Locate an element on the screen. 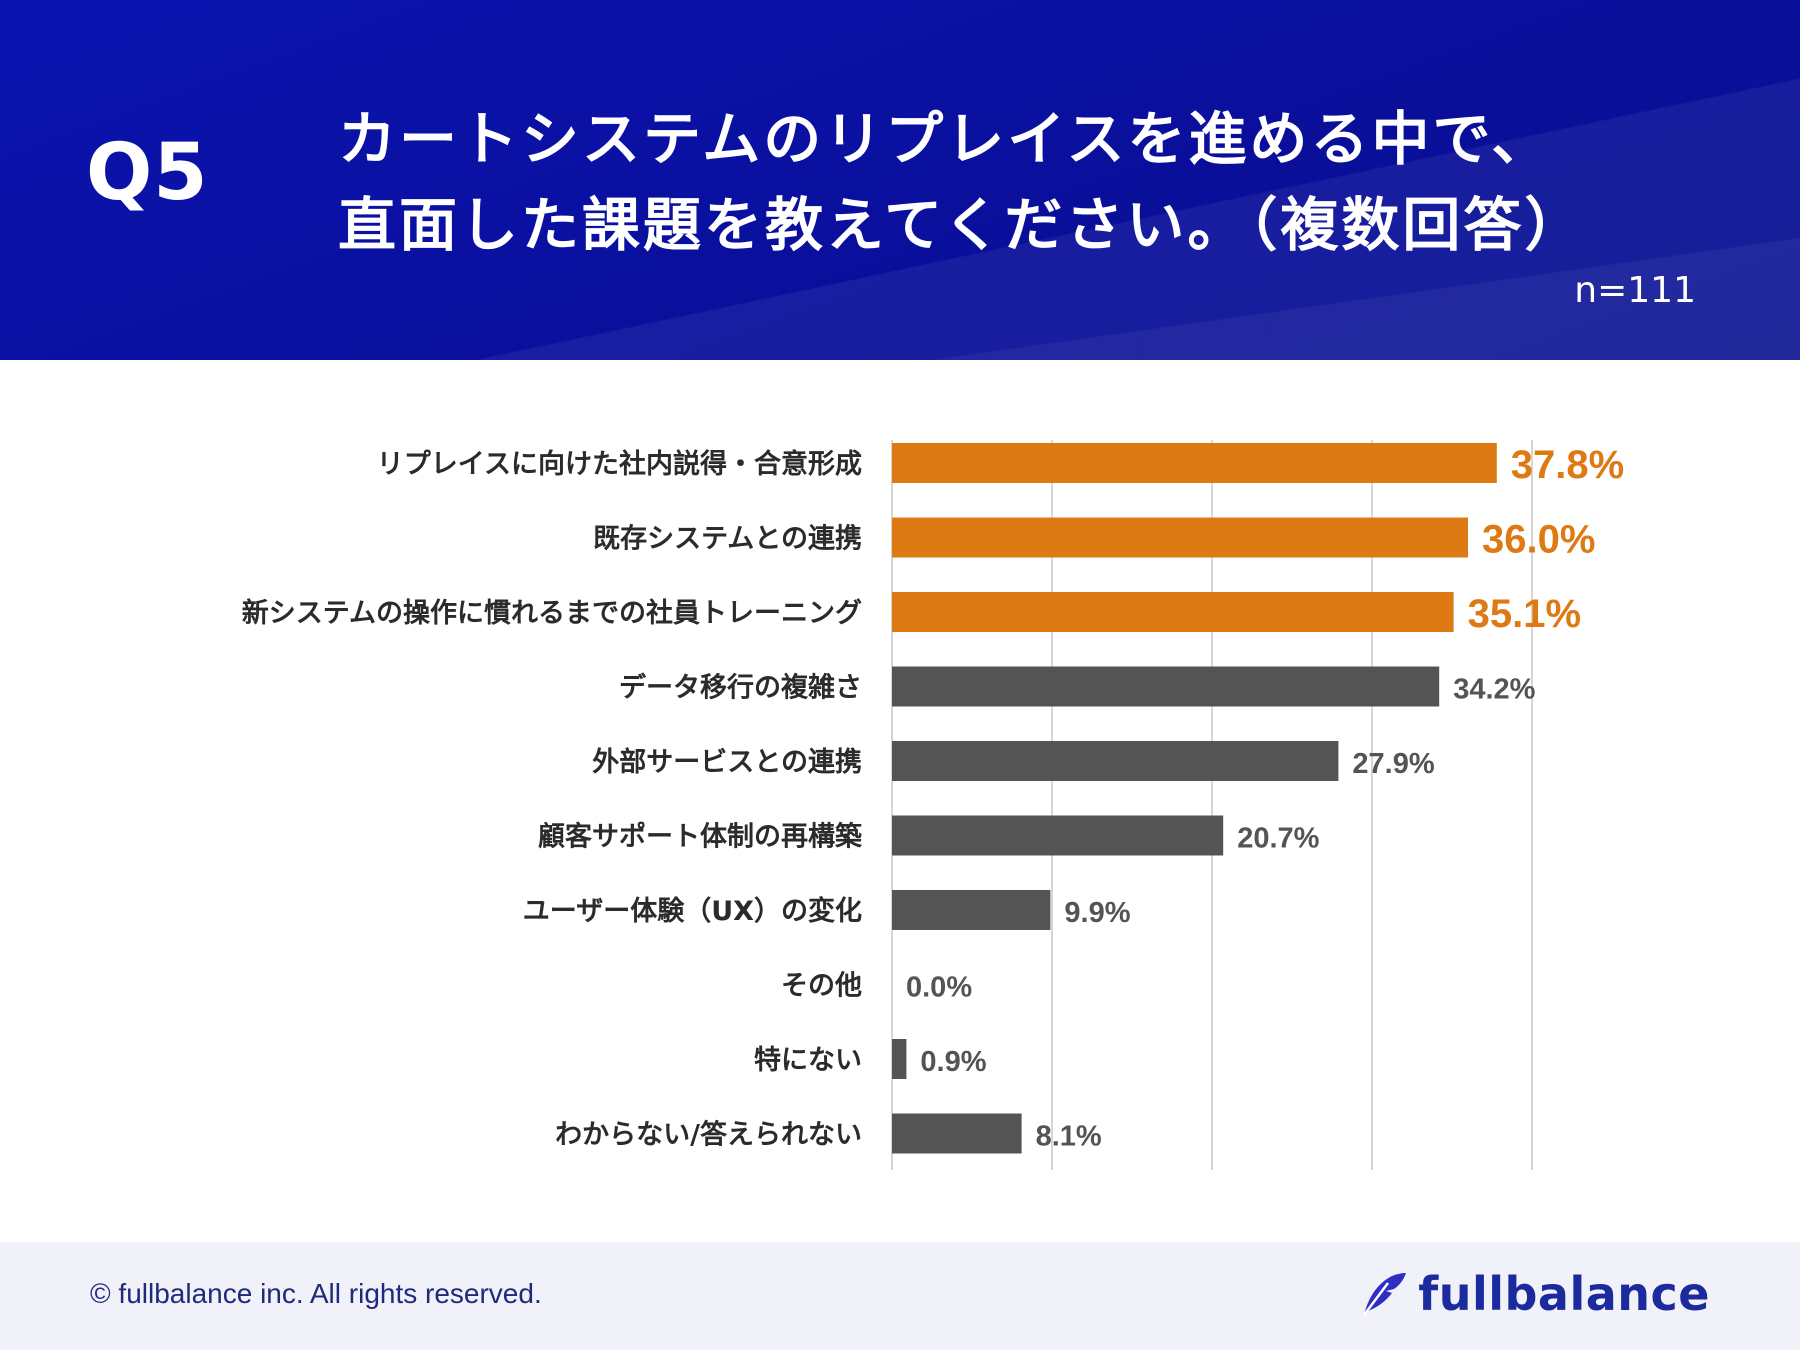 The image size is (1800, 1350). category-label: 顧客サポート体制の再構築 is located at coordinates (700, 837).